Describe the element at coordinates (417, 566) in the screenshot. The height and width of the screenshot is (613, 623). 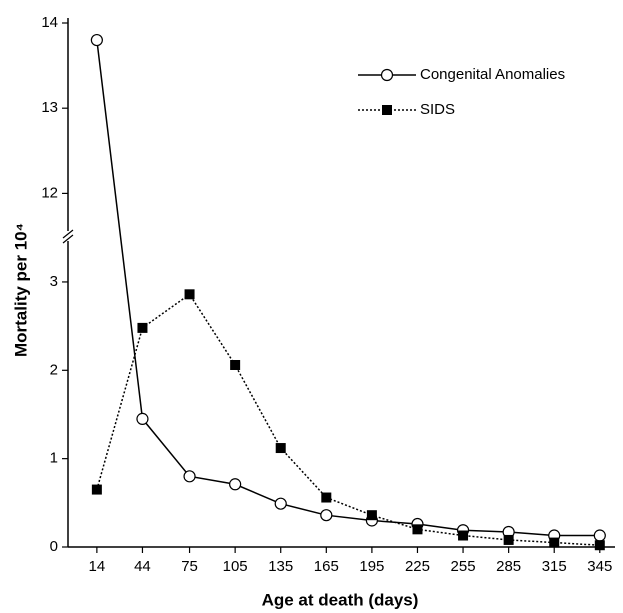
I see `x-tick-label: 225` at that location.